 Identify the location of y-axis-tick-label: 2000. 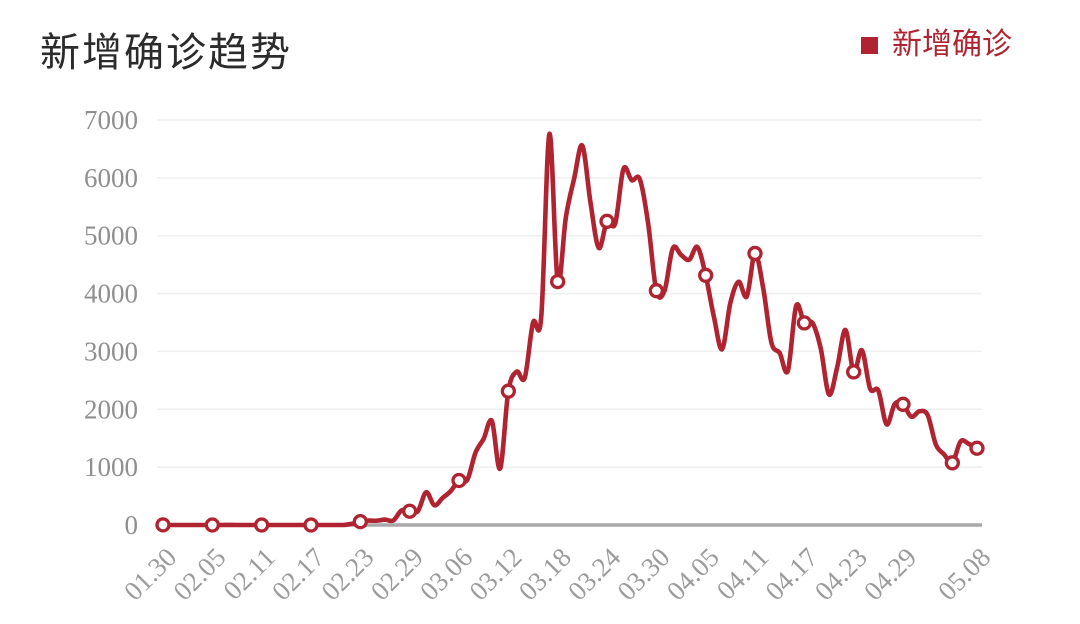
(111, 409).